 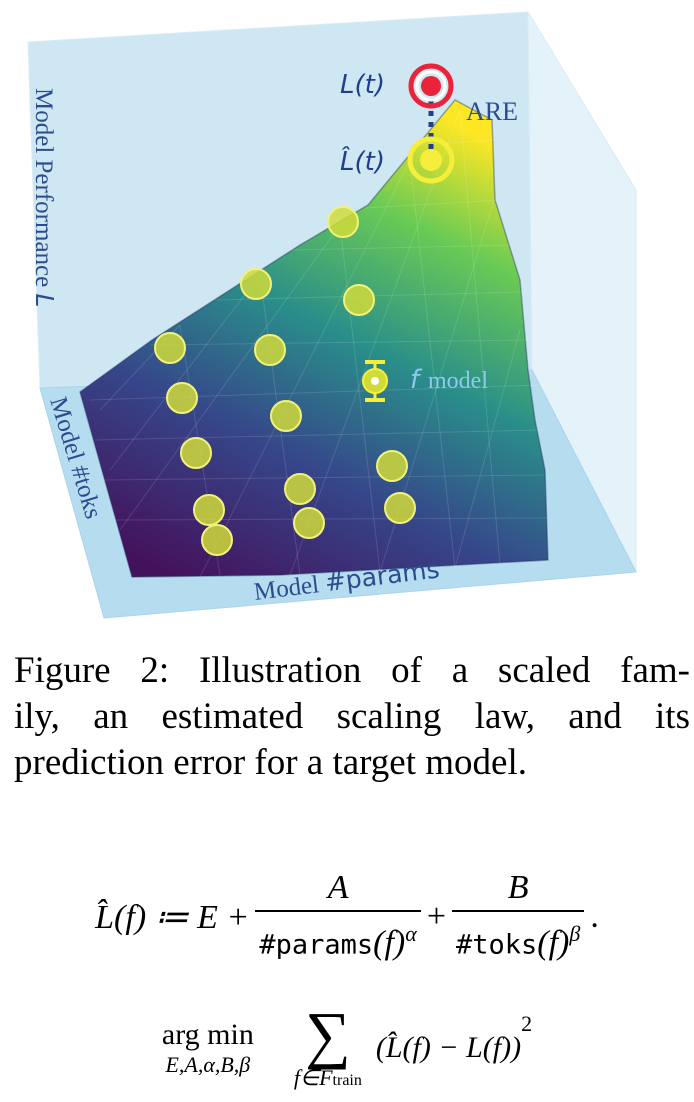 I want to click on sum-subscript-train: train, so click(x=347, y=1080).